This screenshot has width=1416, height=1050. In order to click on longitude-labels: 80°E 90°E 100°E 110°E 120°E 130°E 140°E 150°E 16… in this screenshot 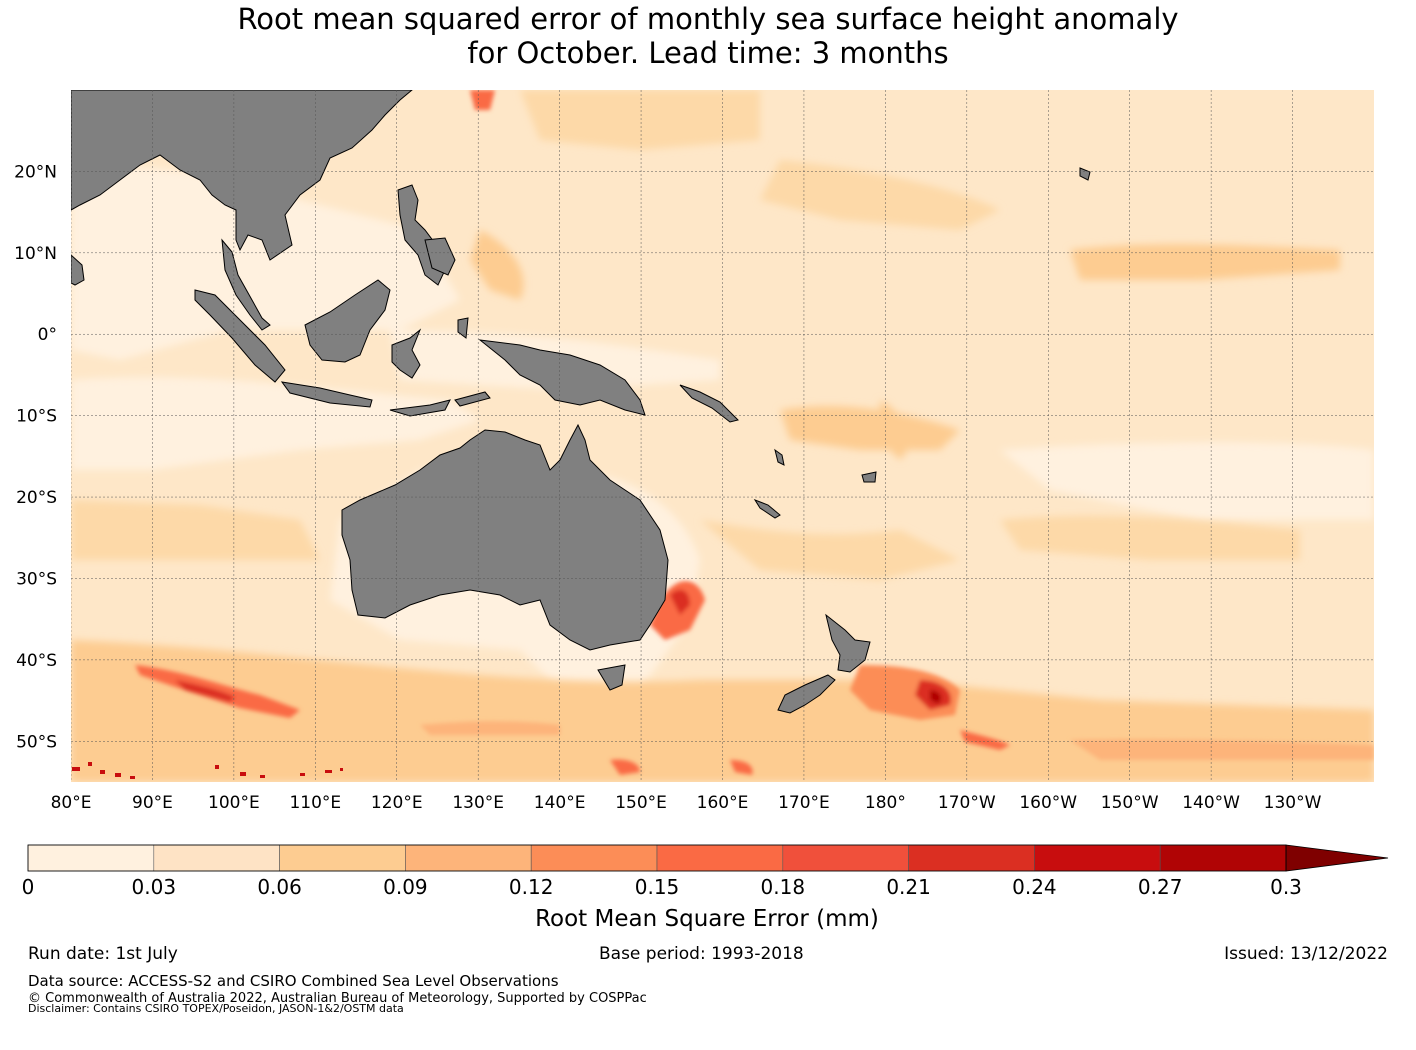, I will do `click(686, 803)`.